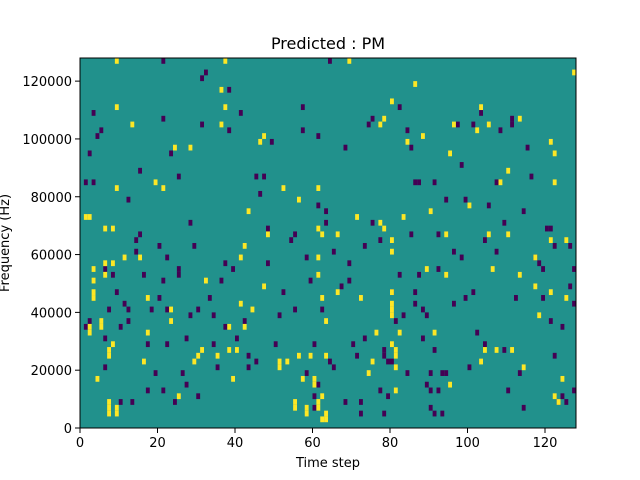  What do you see at coordinates (317, 439) in the screenshot?
I see `x-axis: 0 20 40 60 80 100 120` at bounding box center [317, 439].